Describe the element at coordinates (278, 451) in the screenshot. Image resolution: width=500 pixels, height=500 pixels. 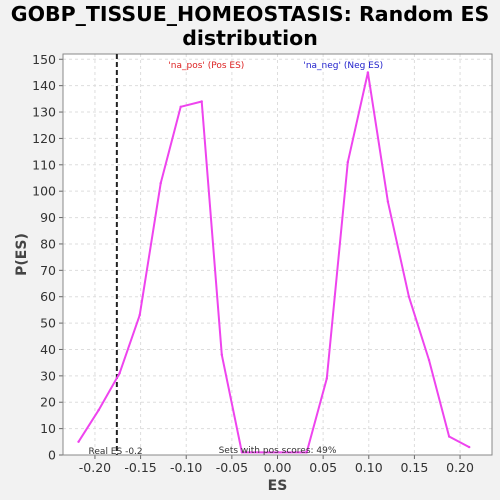
I see `pos-score-footnote: Sets with pos scores: 49%` at that location.